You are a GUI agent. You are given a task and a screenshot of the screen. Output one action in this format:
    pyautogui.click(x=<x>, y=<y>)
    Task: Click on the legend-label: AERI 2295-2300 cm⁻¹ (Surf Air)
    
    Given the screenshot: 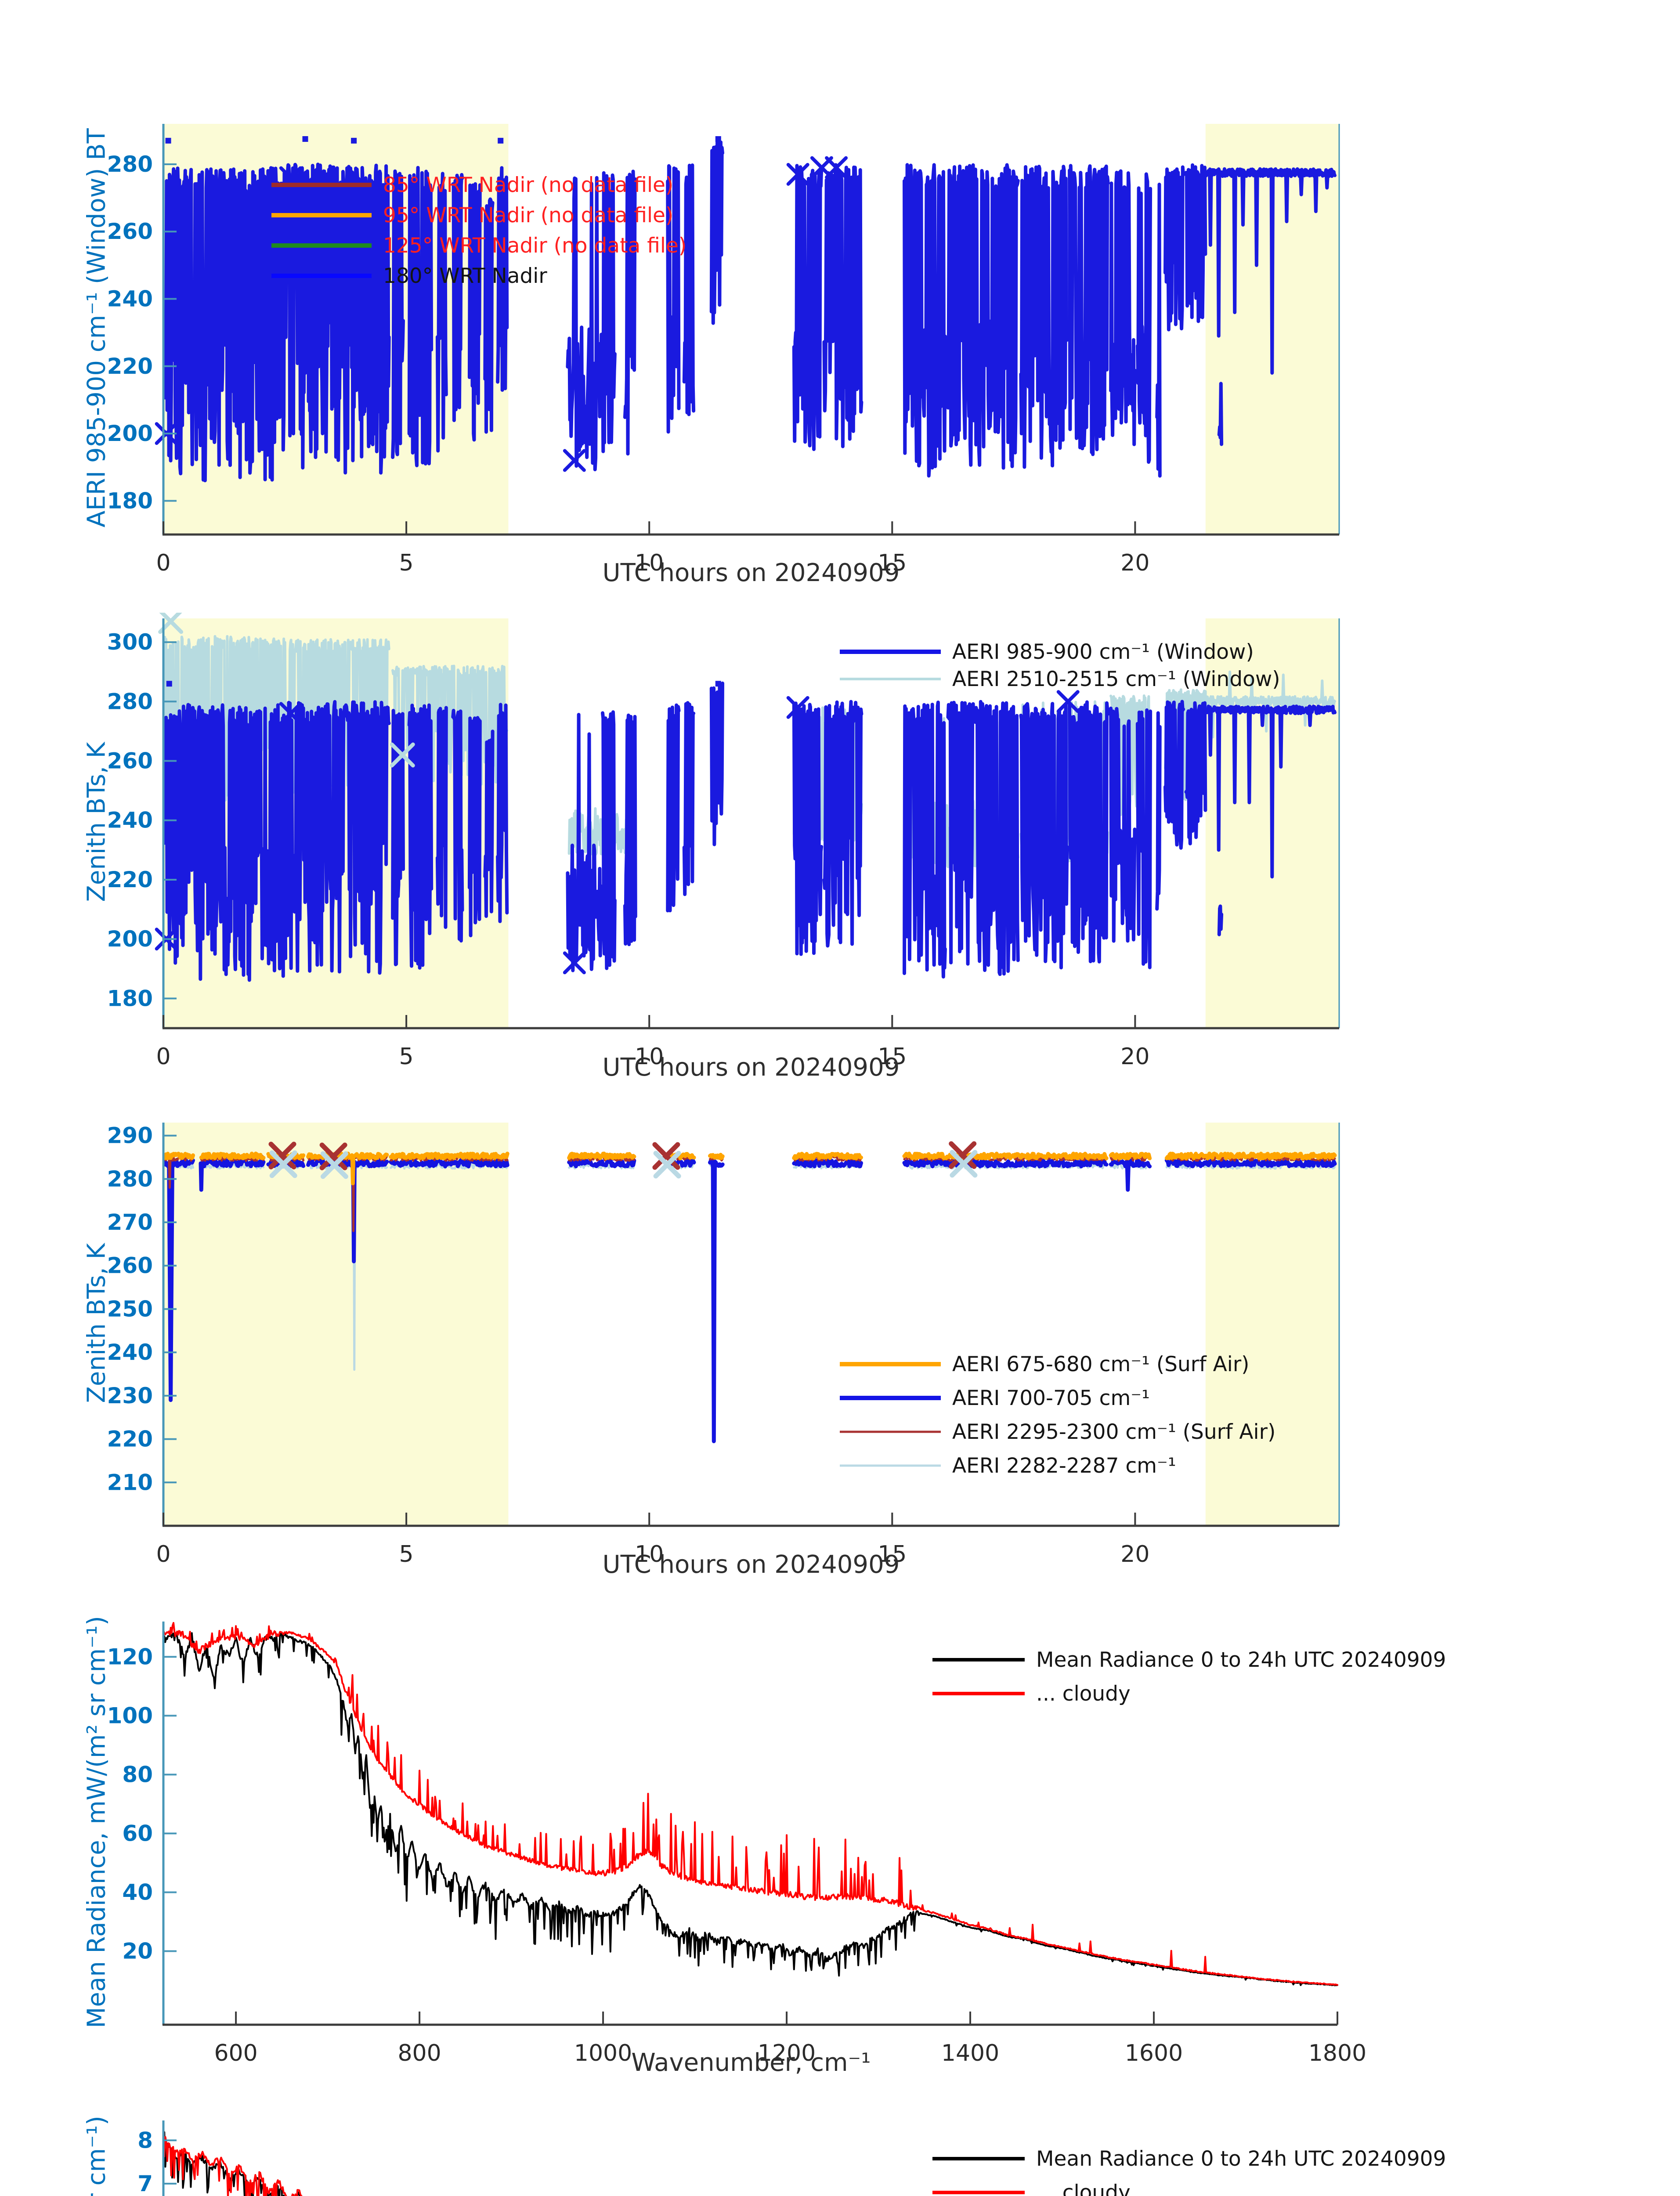 What is the action you would take?
    pyautogui.click(x=1113, y=1432)
    